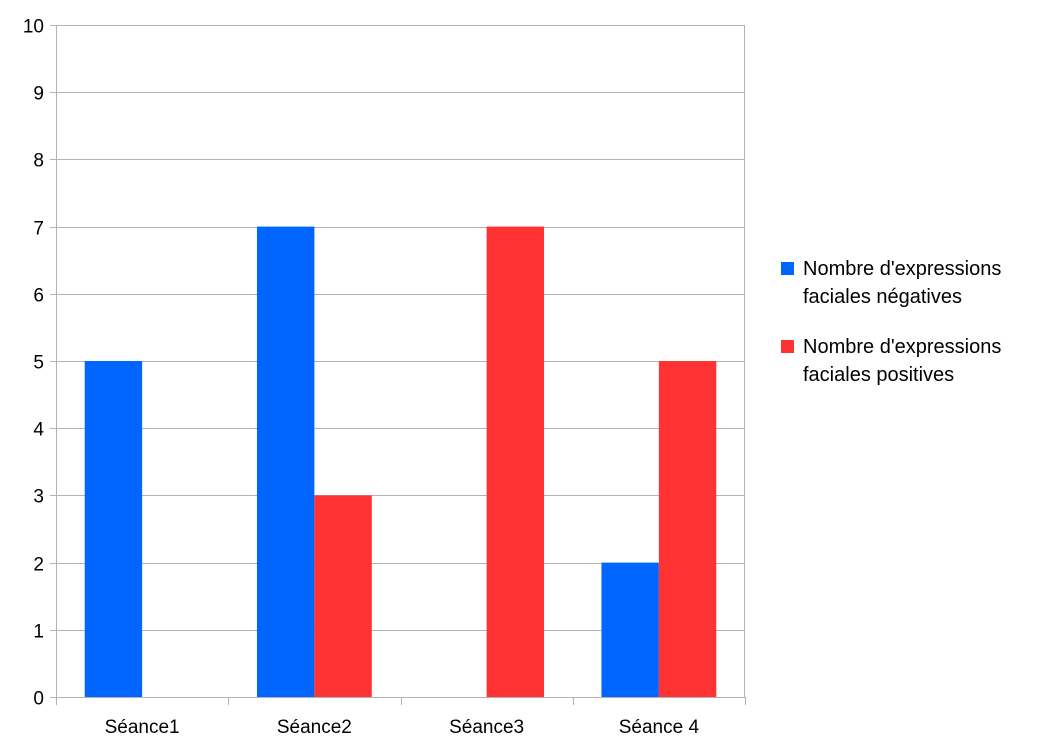  I want to click on y-tick-label: 8, so click(38, 161).